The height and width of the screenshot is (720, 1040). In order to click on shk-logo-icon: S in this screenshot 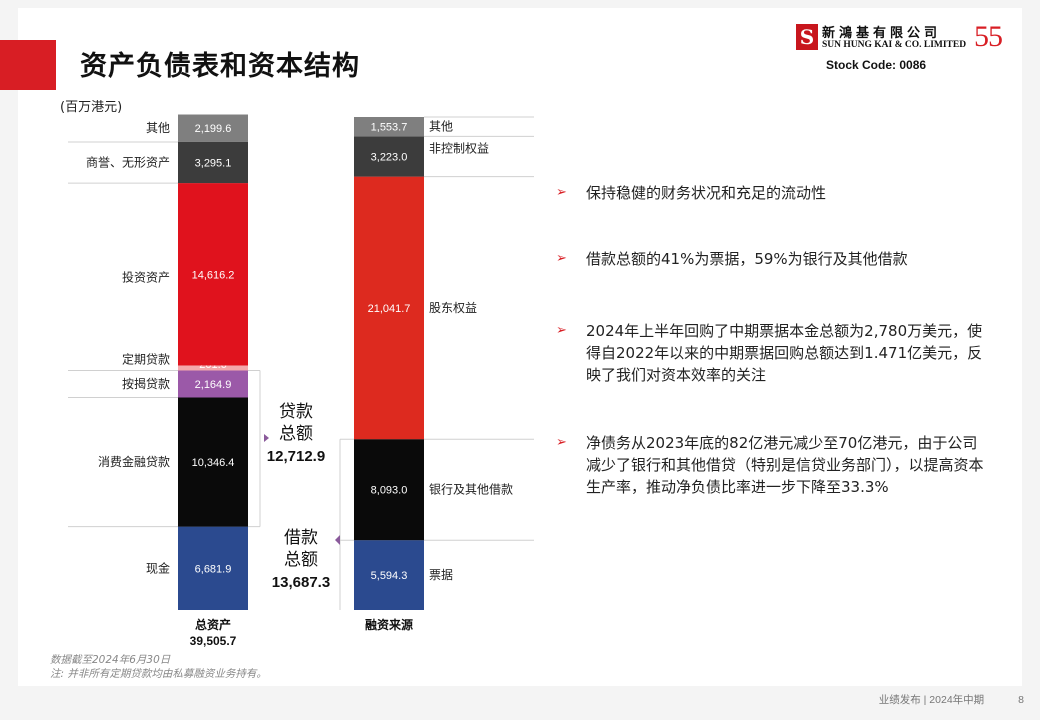, I will do `click(807, 37)`.